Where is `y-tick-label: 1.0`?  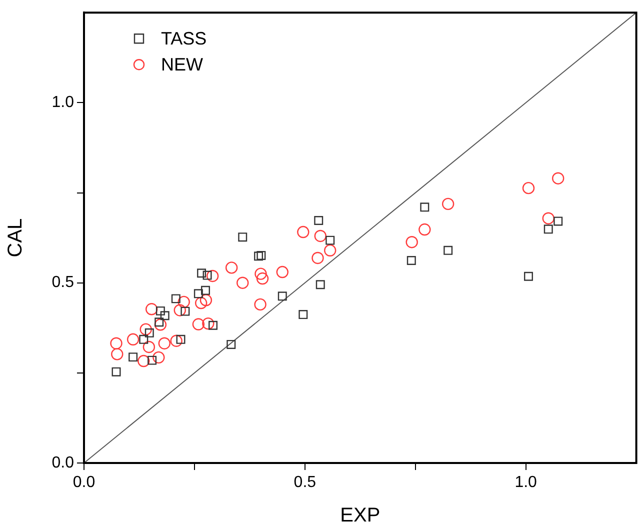
y-tick-label: 1.0 is located at coordinates (63, 103).